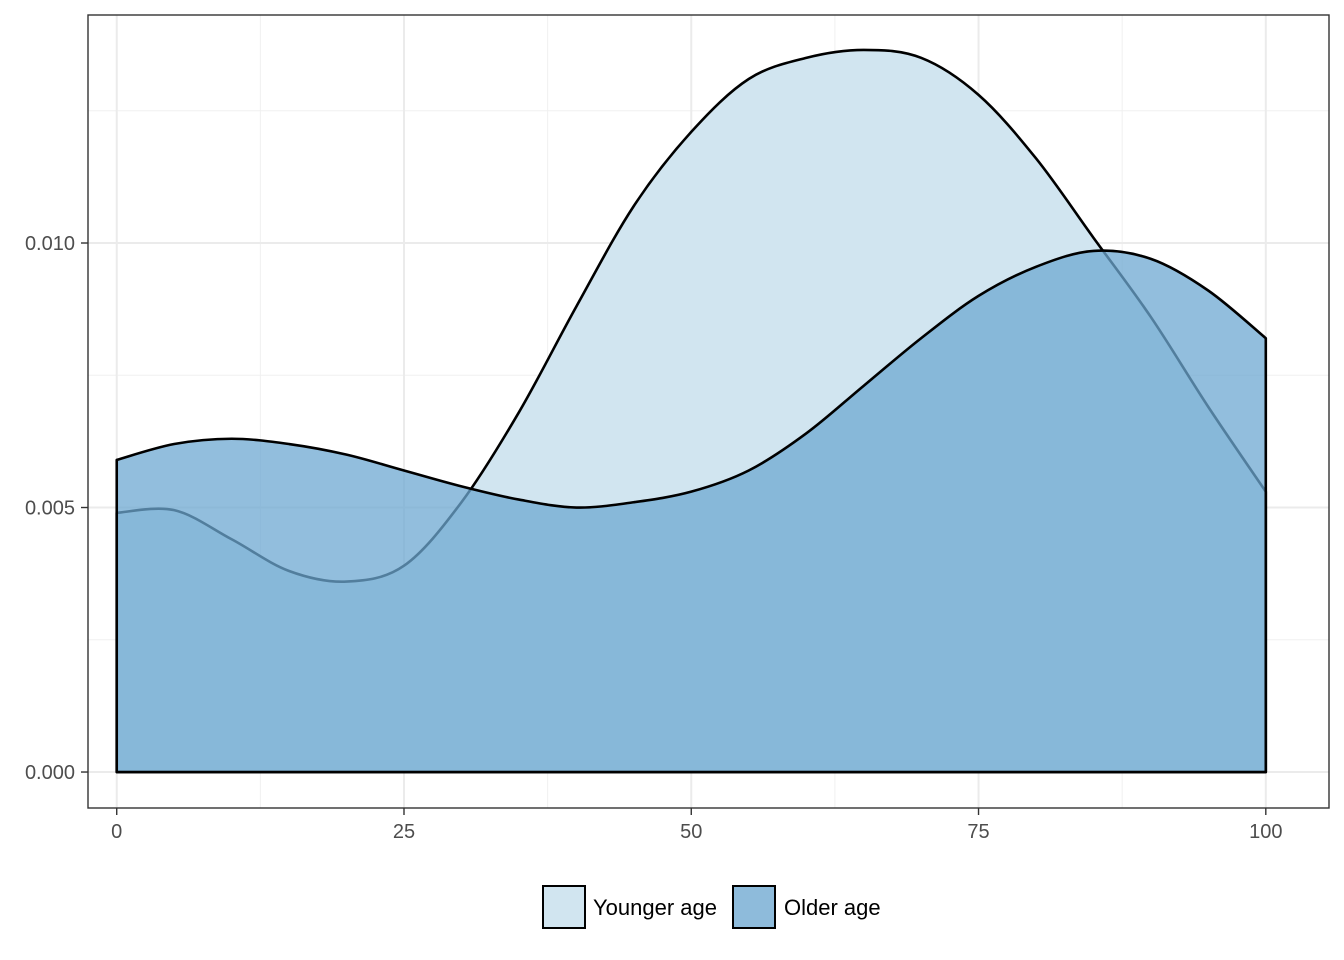 Image resolution: width=1344 pixels, height=960 pixels. I want to click on x-tick-label: 75, so click(978, 832).